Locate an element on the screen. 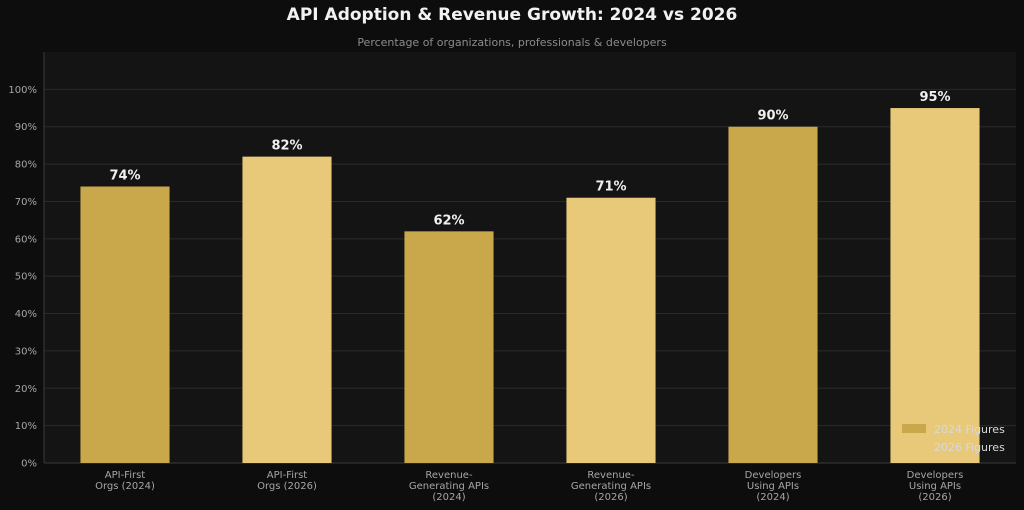 This screenshot has width=1024, height=510. data-label: 71% is located at coordinates (610, 187).